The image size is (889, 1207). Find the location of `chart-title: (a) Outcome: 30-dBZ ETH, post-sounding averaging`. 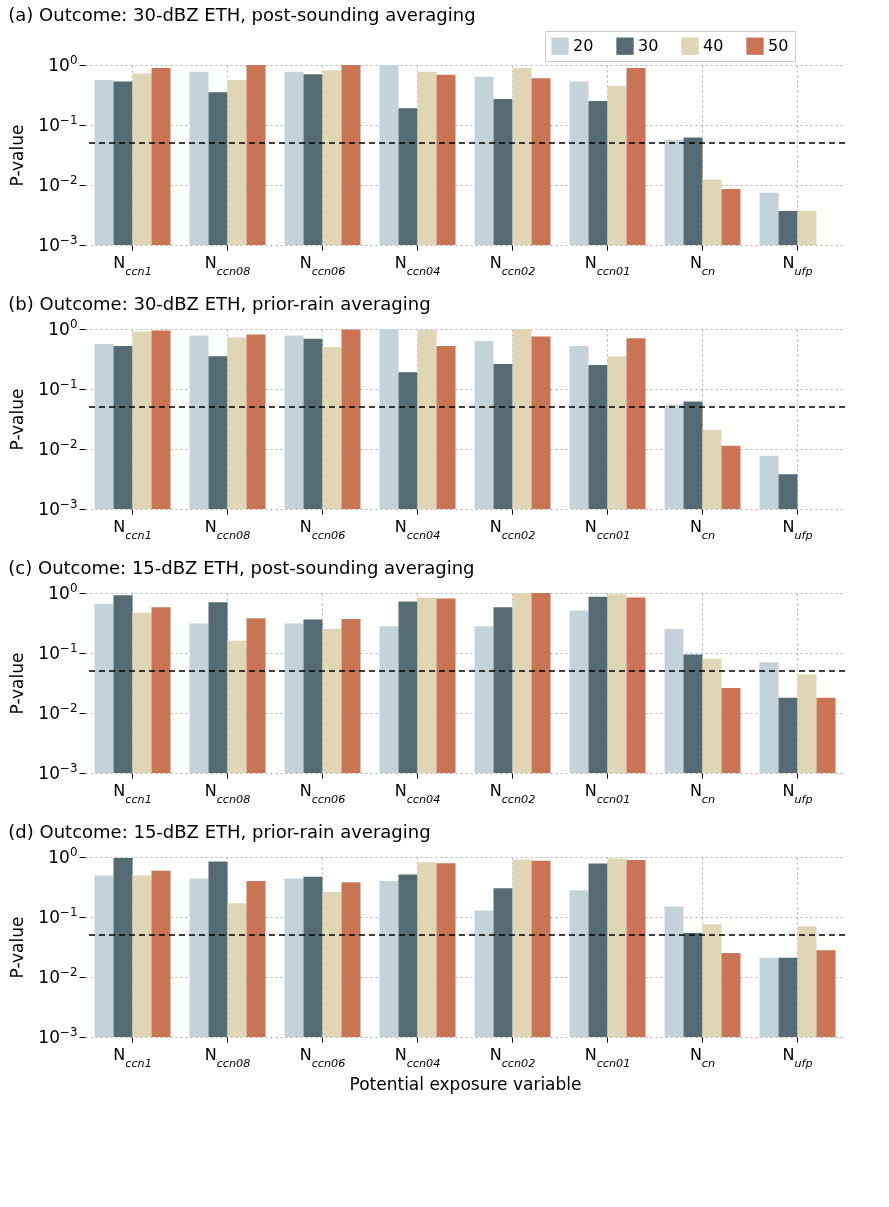

chart-title: (a) Outcome: 30-dBZ ETH, post-sounding averaging is located at coordinates (242, 14).